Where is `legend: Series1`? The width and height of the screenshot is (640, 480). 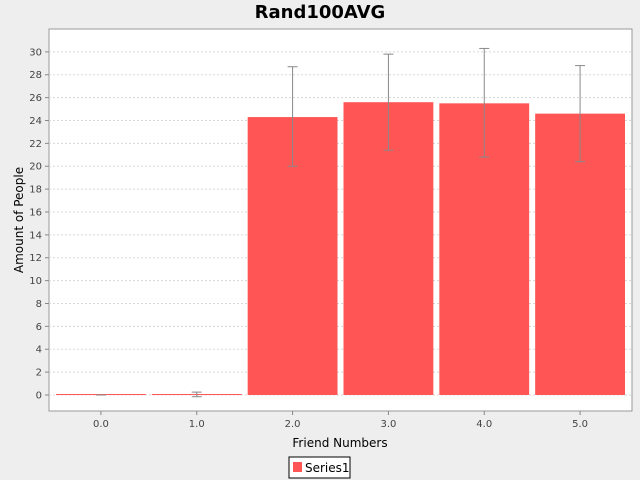
legend: Series1 is located at coordinates (319, 467).